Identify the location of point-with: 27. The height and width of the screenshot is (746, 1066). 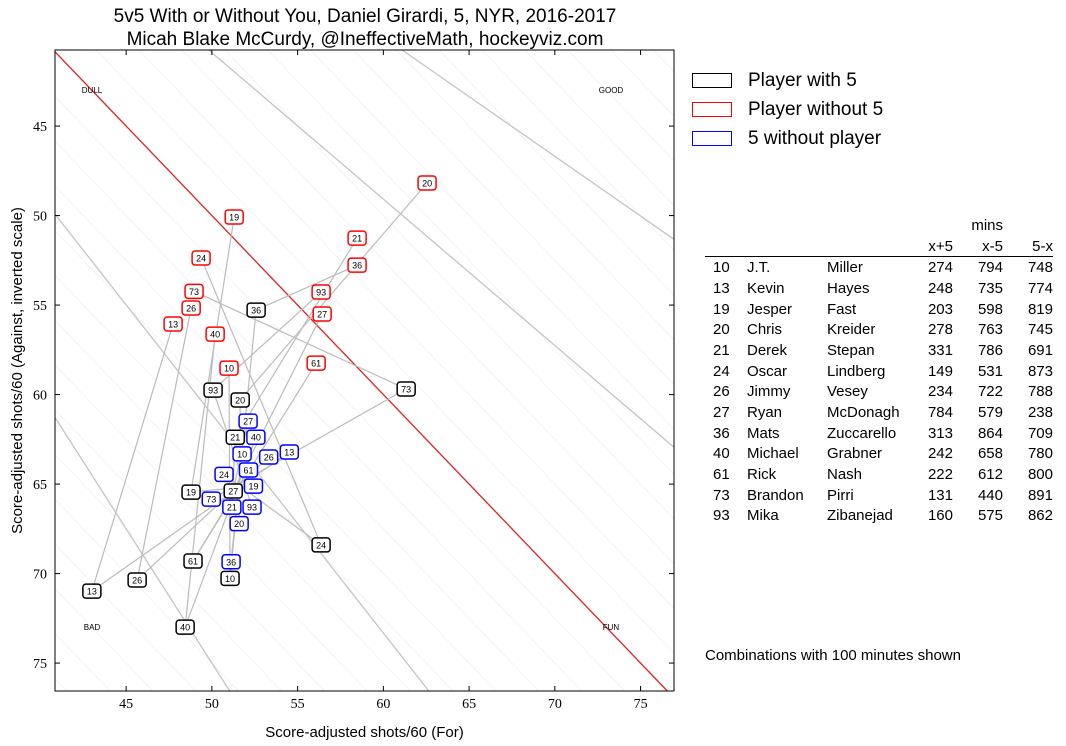
(233, 491).